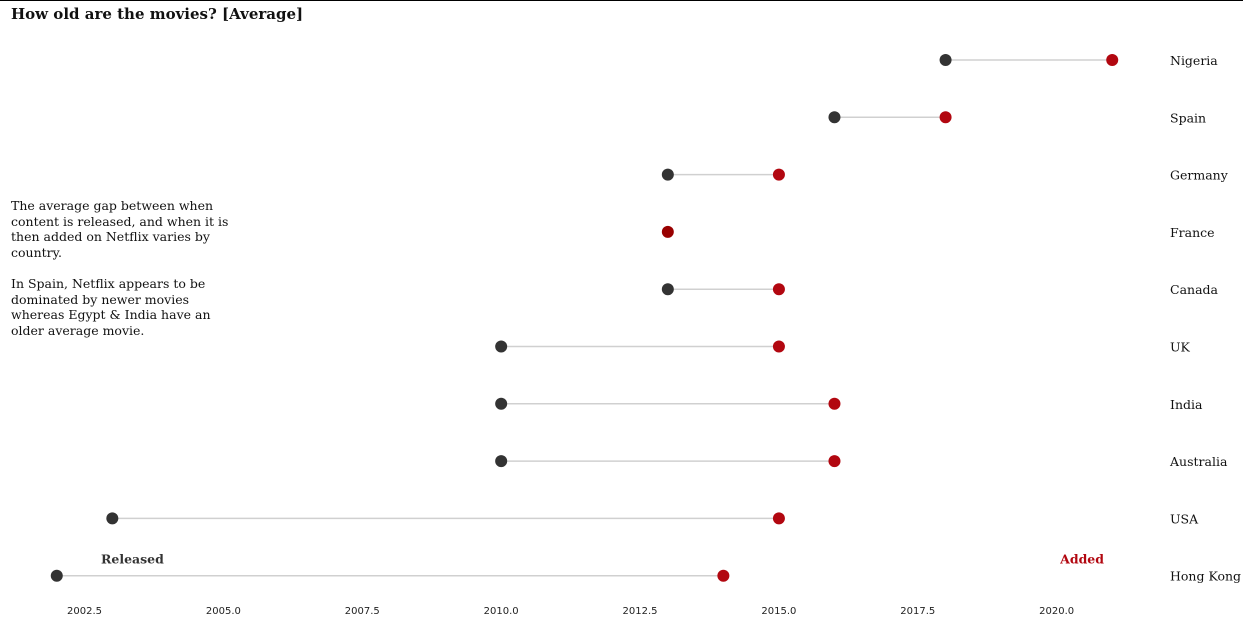  Describe the element at coordinates (1198, 461) in the screenshot. I see `country-label-australia: Australia` at that location.